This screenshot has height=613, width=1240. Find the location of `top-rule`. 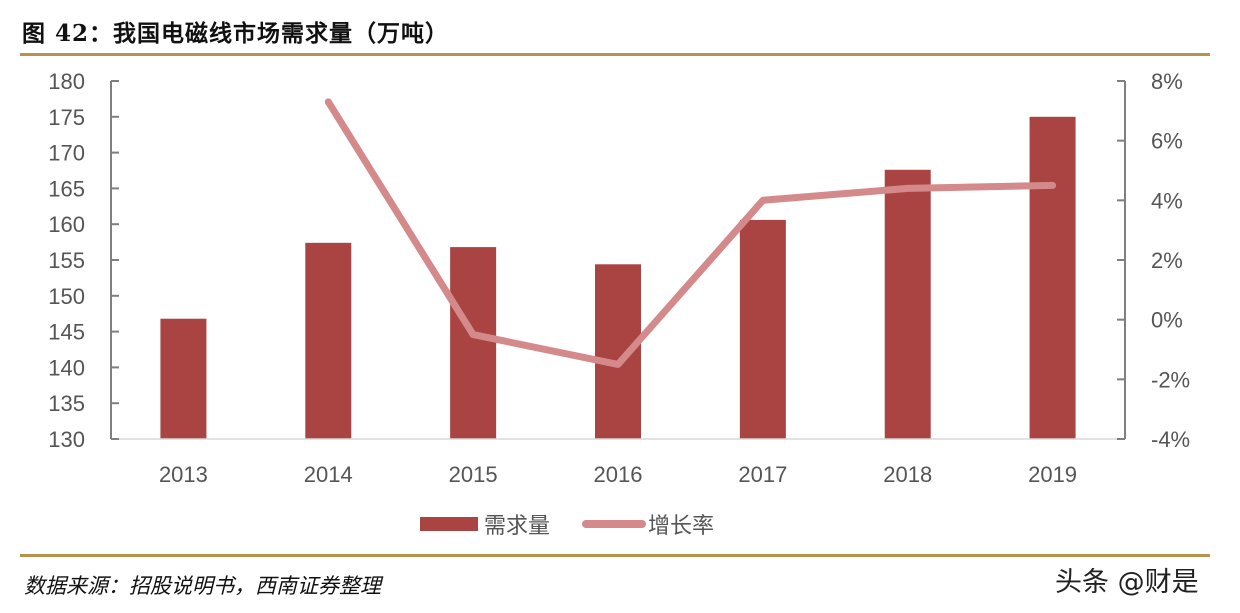

top-rule is located at coordinates (615, 54).